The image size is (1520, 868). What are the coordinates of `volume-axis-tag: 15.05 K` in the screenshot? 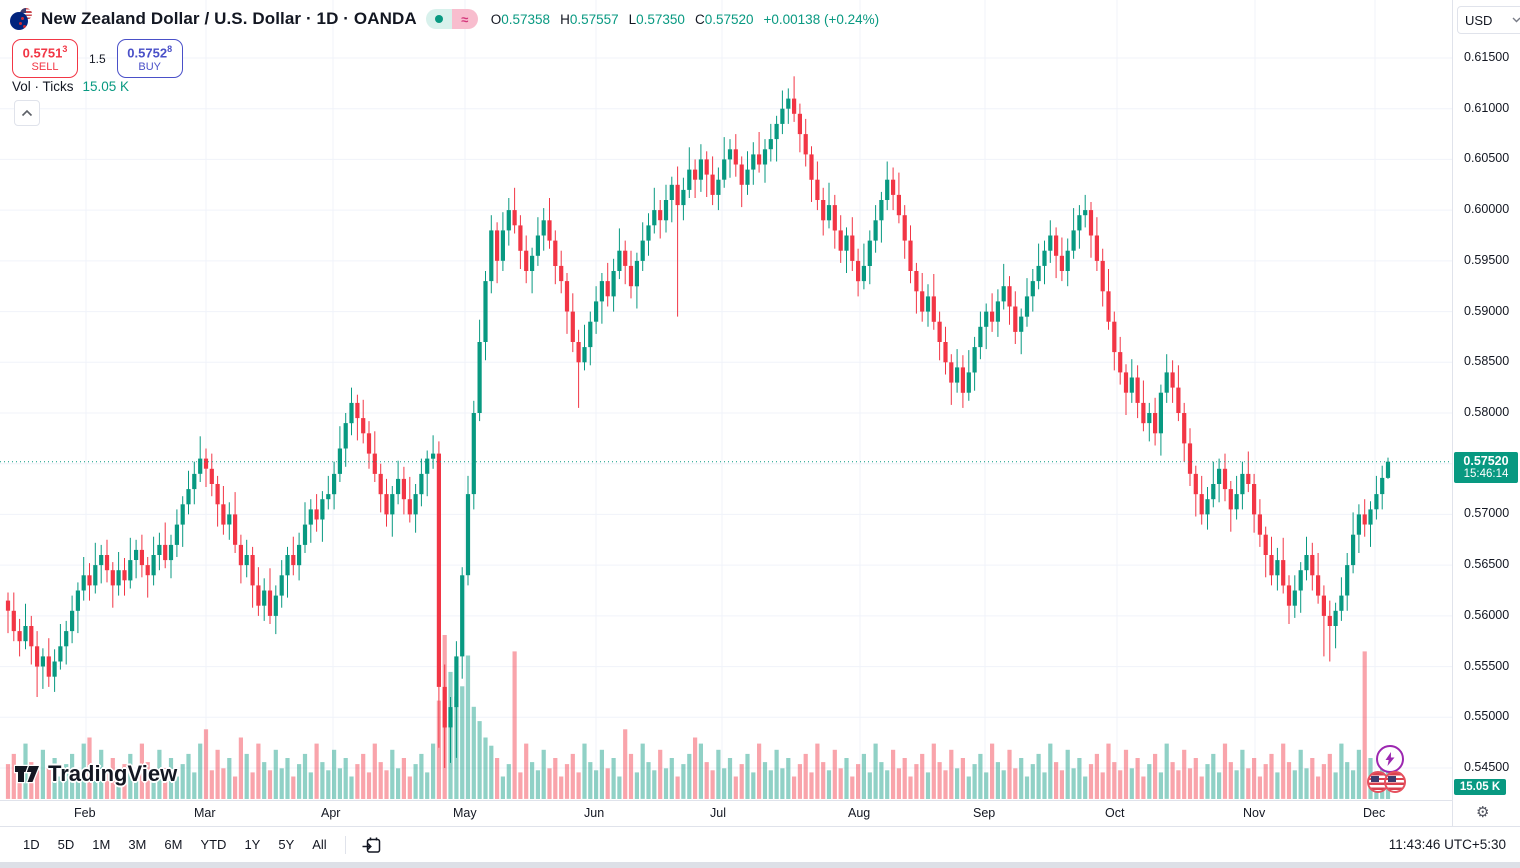 It's located at (1480, 787).